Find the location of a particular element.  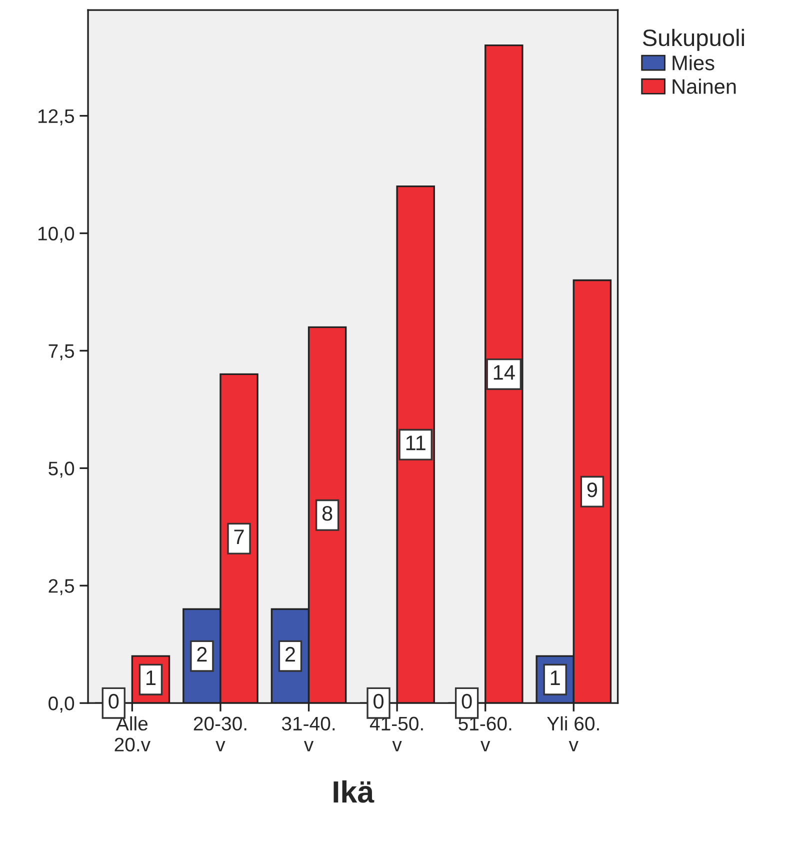

legend-label: Nainen is located at coordinates (704, 86).